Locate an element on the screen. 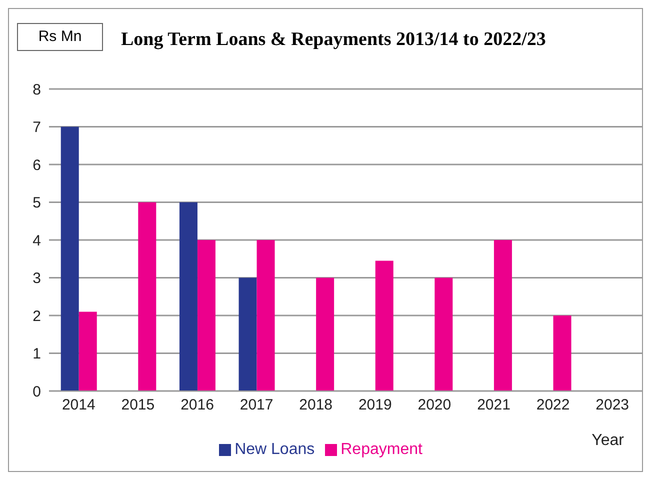  y-tick-label: 7 is located at coordinates (36, 127).